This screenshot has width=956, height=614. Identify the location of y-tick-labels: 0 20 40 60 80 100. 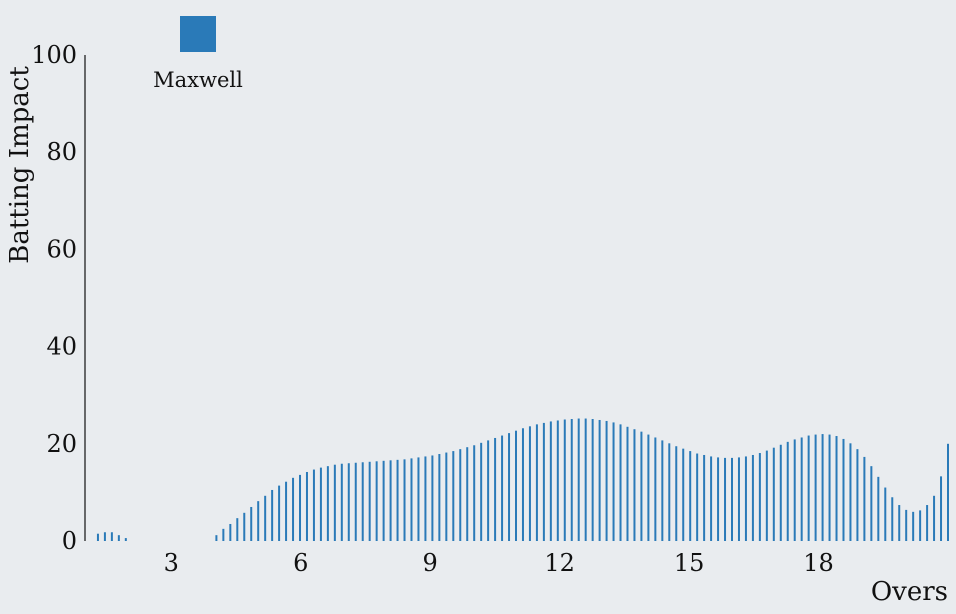
(54, 298).